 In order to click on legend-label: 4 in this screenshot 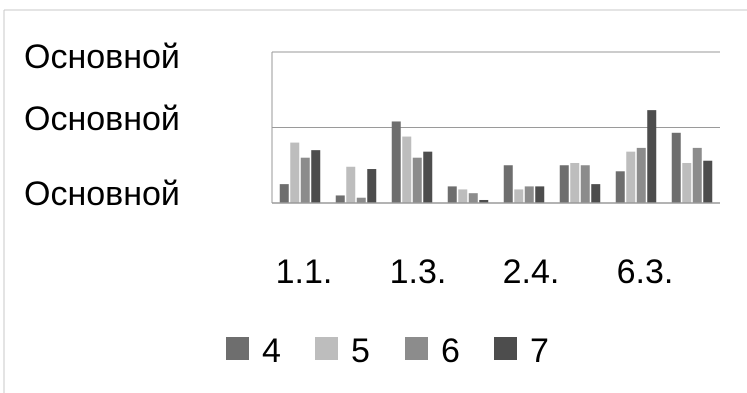, I will do `click(271, 351)`.